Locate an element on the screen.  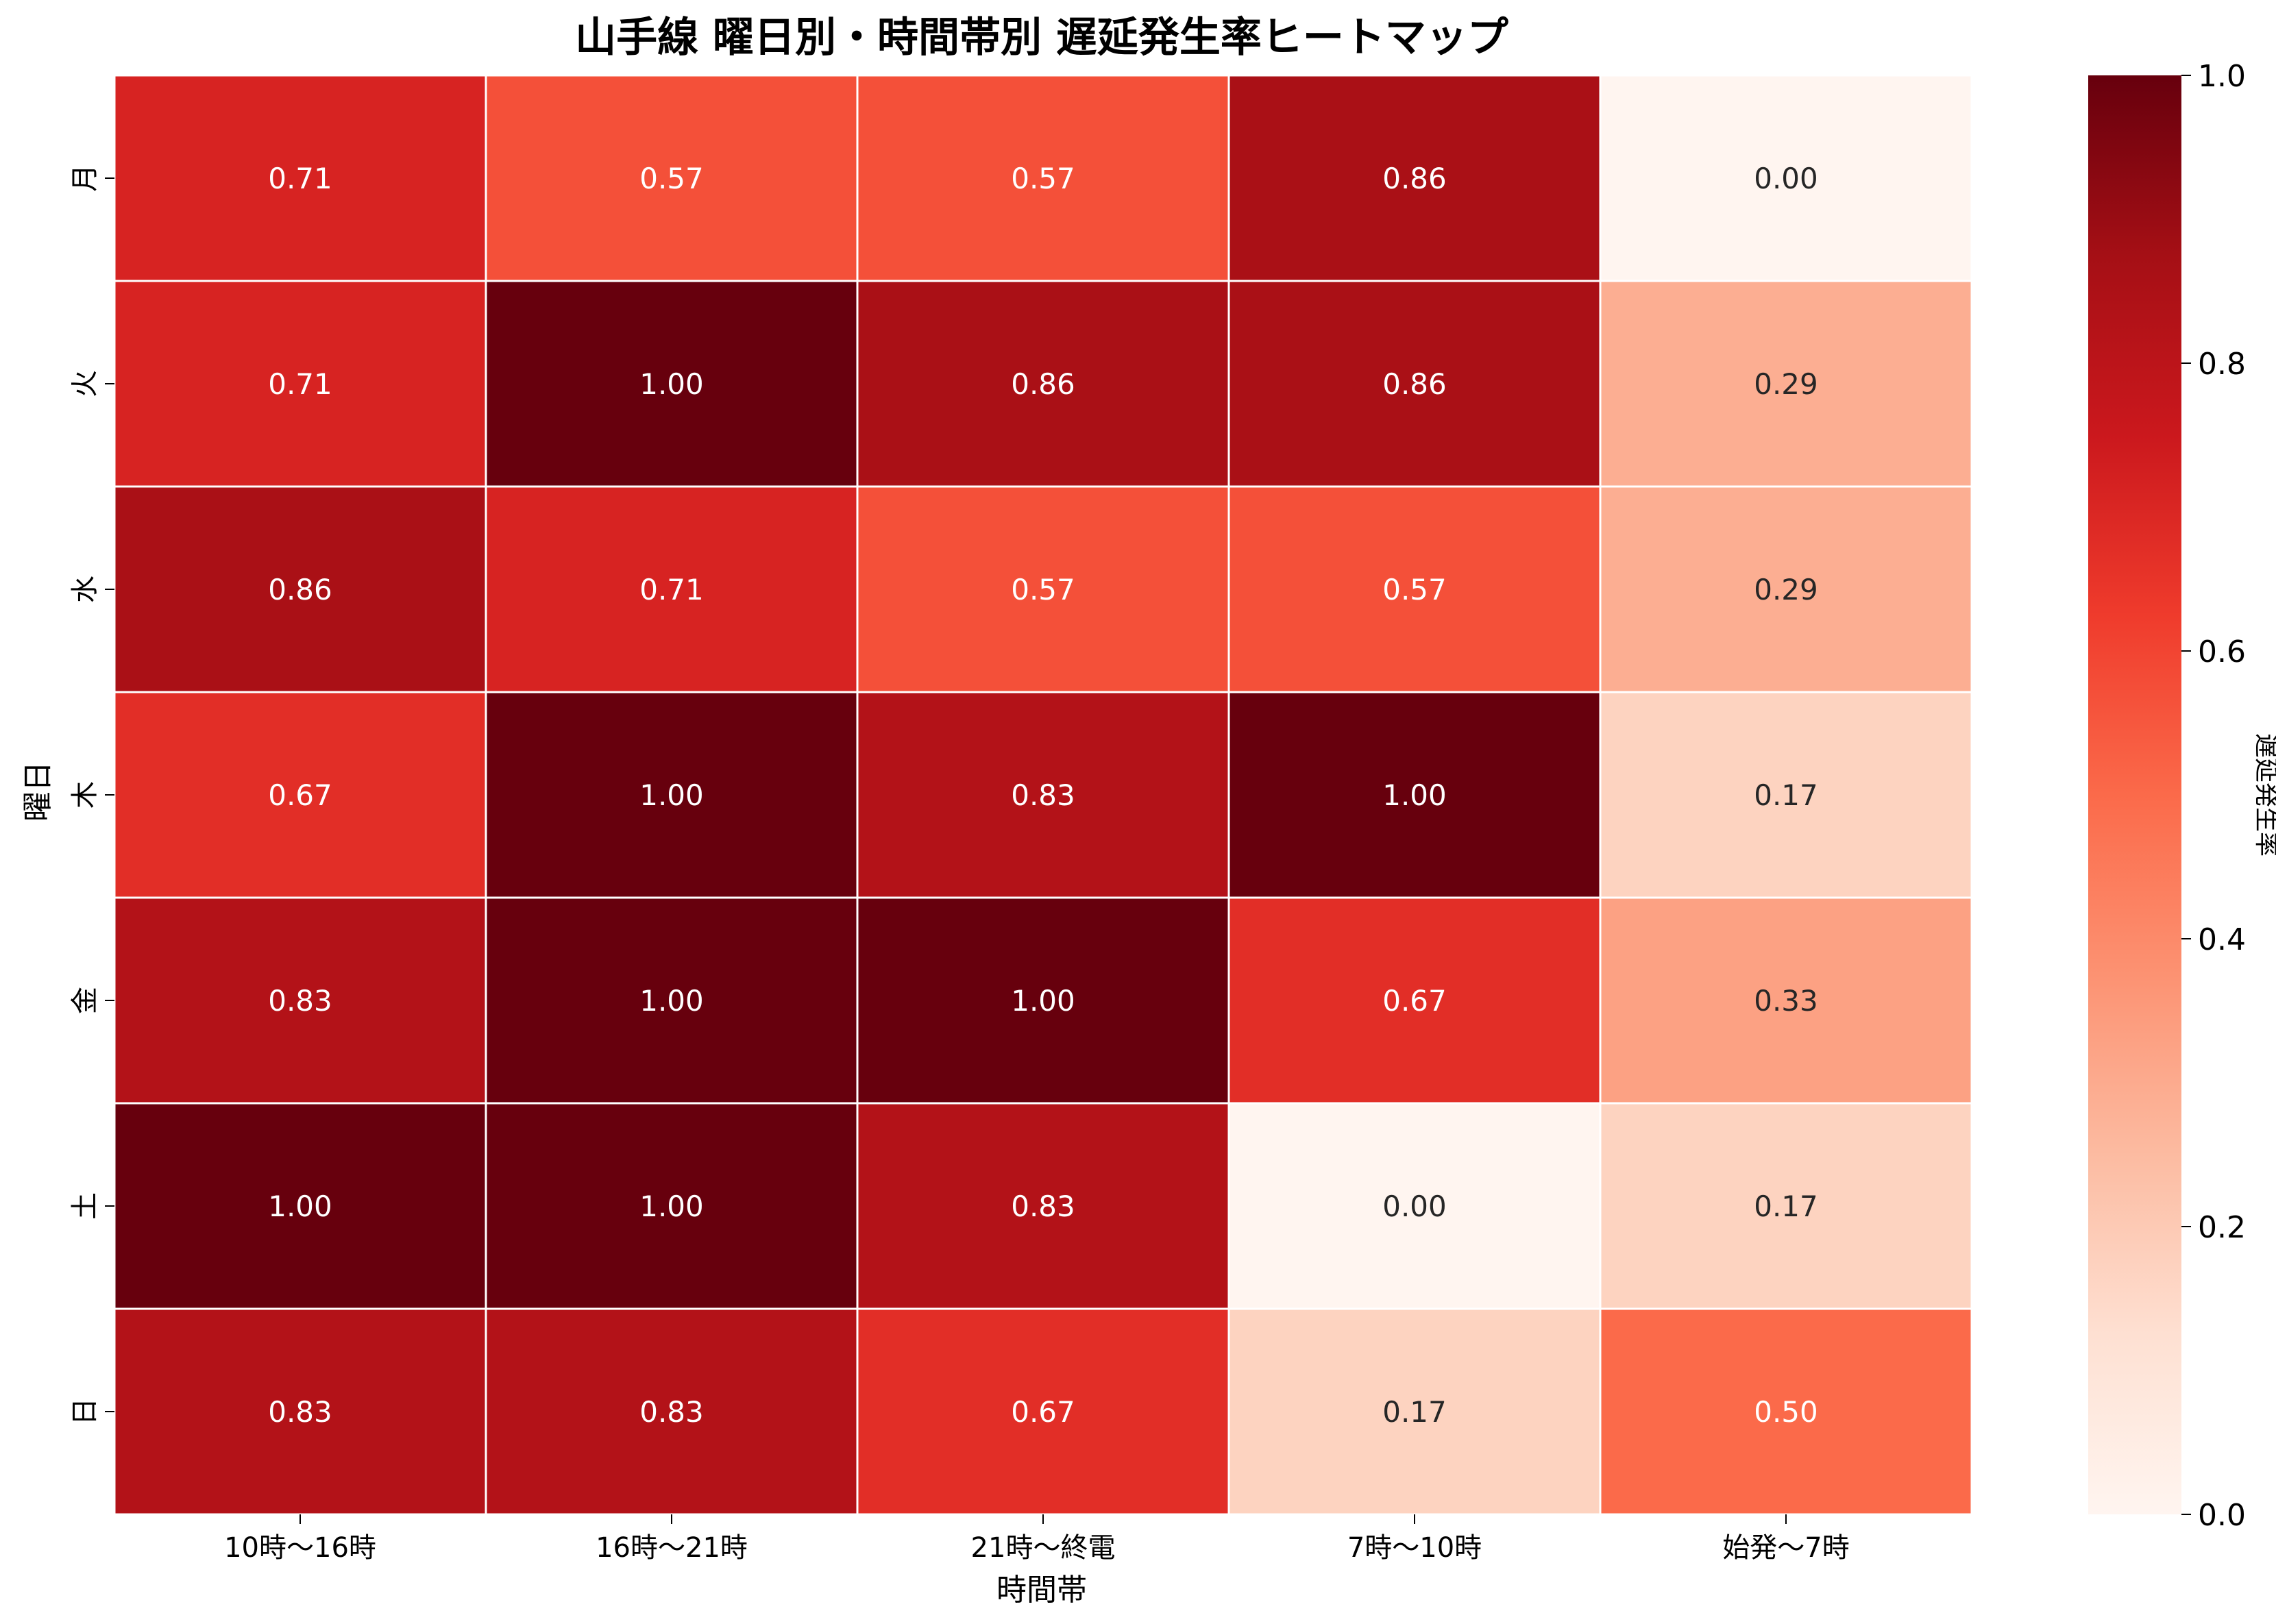
cell-value-label: 0.33 is located at coordinates (1786, 1001).